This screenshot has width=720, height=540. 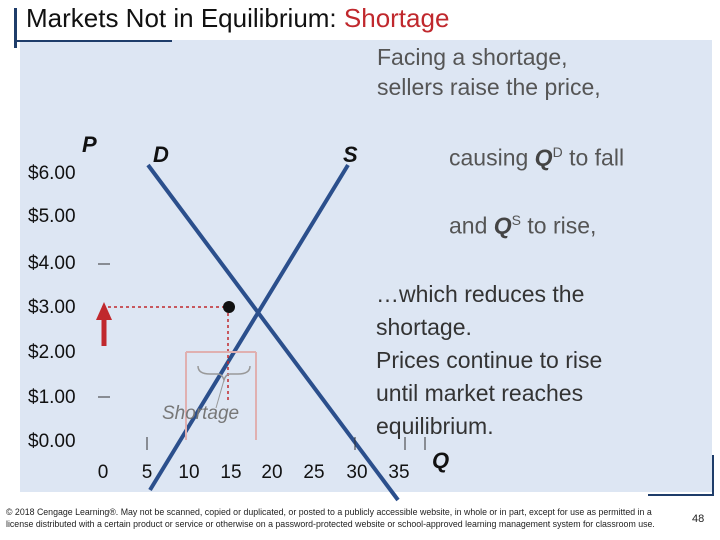 What do you see at coordinates (201, 413) in the screenshot?
I see `shortage-label: Shortage` at bounding box center [201, 413].